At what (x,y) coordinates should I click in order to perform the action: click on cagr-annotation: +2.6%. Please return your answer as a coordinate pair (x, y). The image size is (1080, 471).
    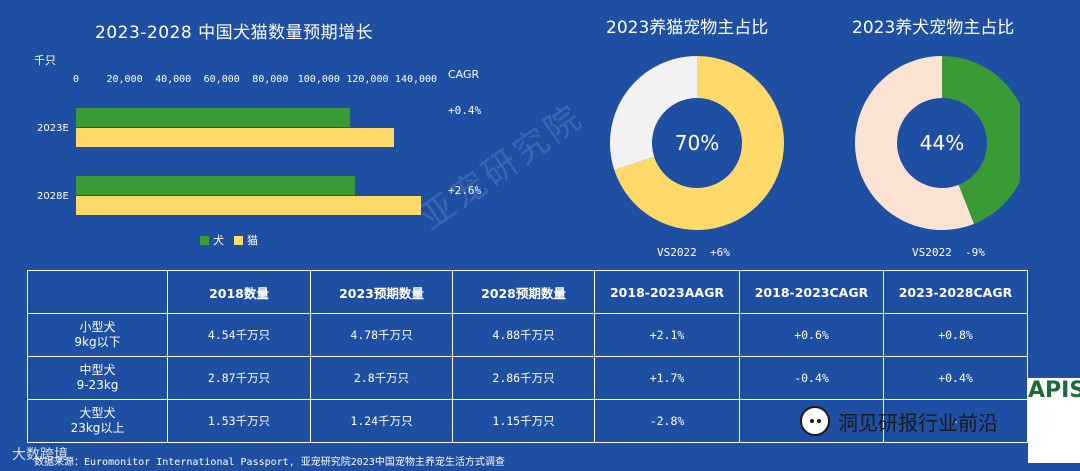
    Looking at the image, I should click on (465, 190).